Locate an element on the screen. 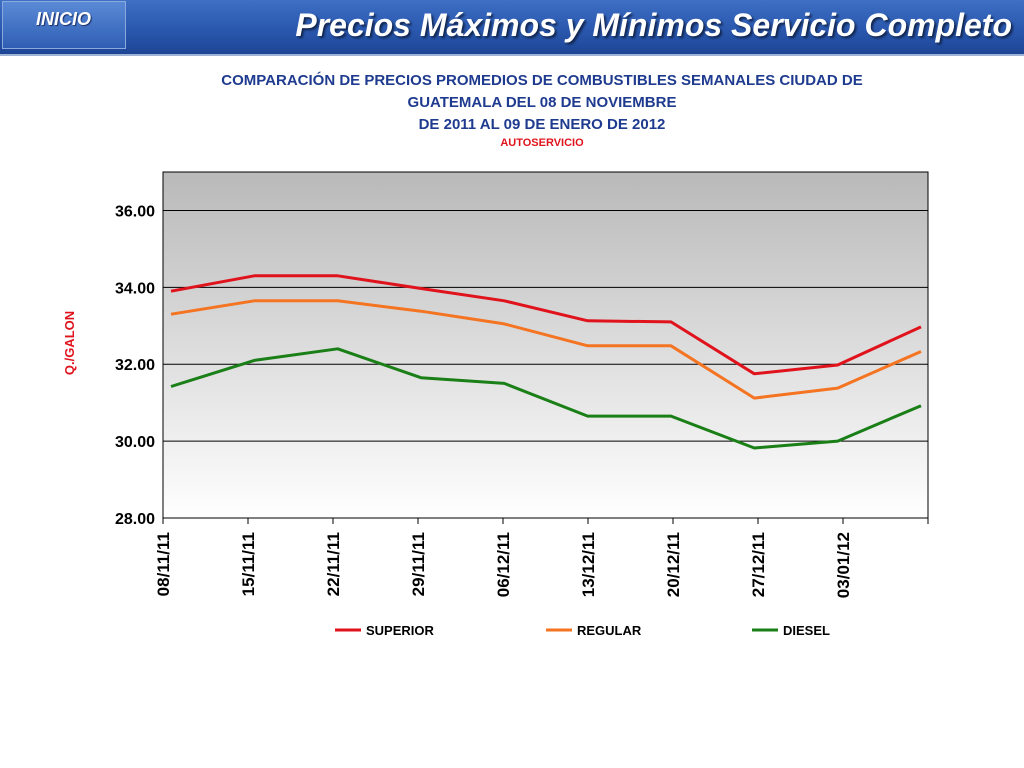 The width and height of the screenshot is (1024, 768). home-button: INICIO is located at coordinates (64, 25).